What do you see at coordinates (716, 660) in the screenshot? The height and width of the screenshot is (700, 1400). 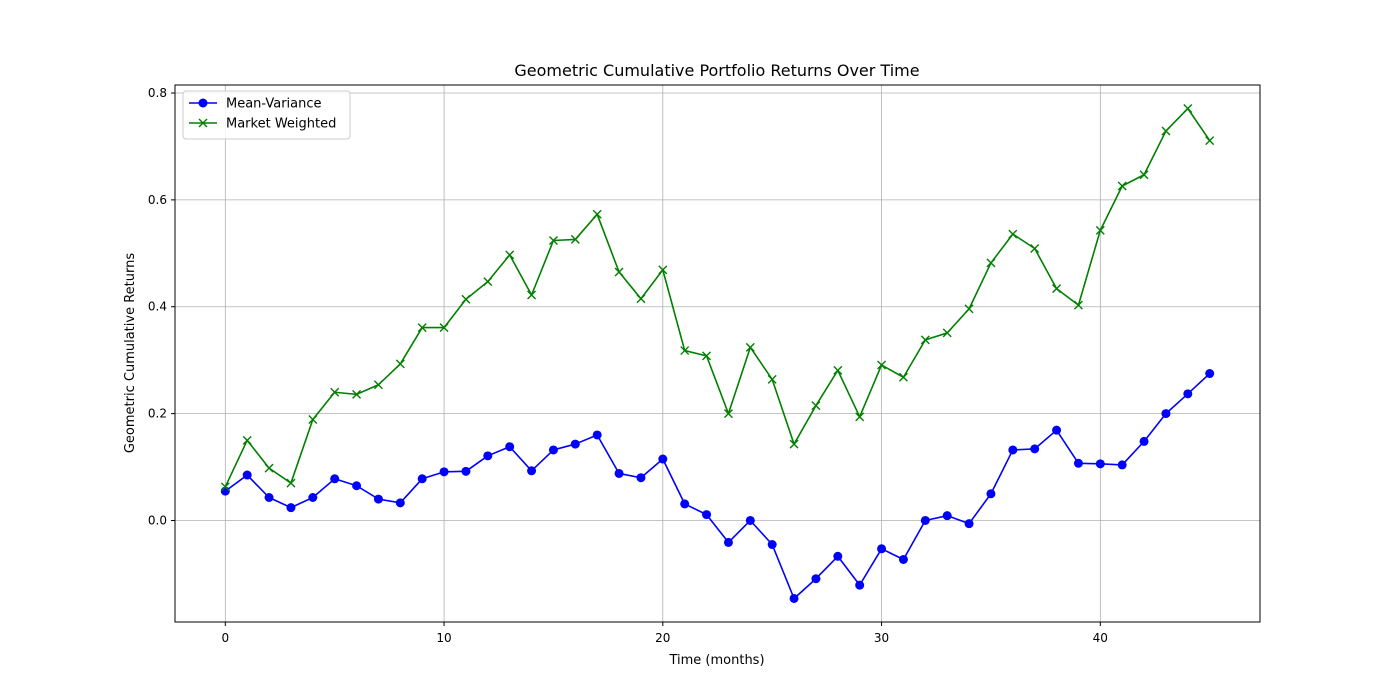 I see `x-axis-label: Time (months)` at bounding box center [716, 660].